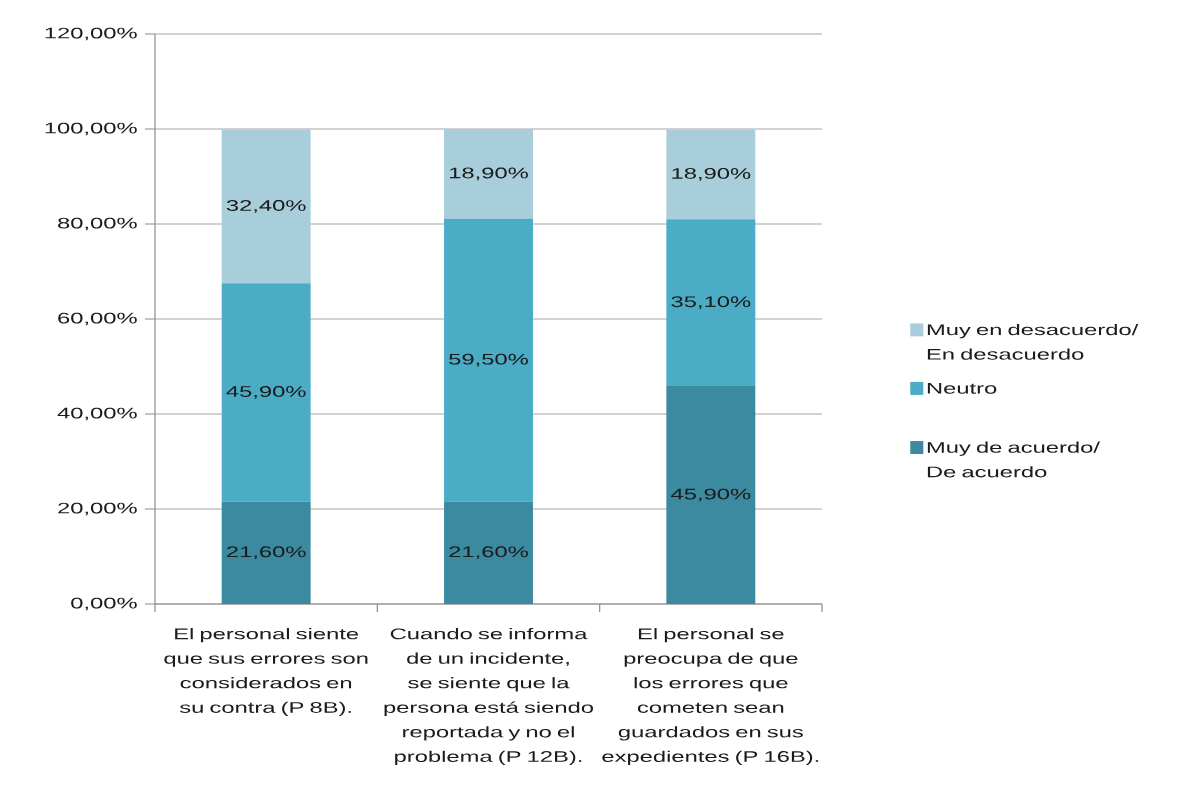  I want to click on legend-label: Muy en desacuerdo/ En desacuerdo, so click(1033, 341).